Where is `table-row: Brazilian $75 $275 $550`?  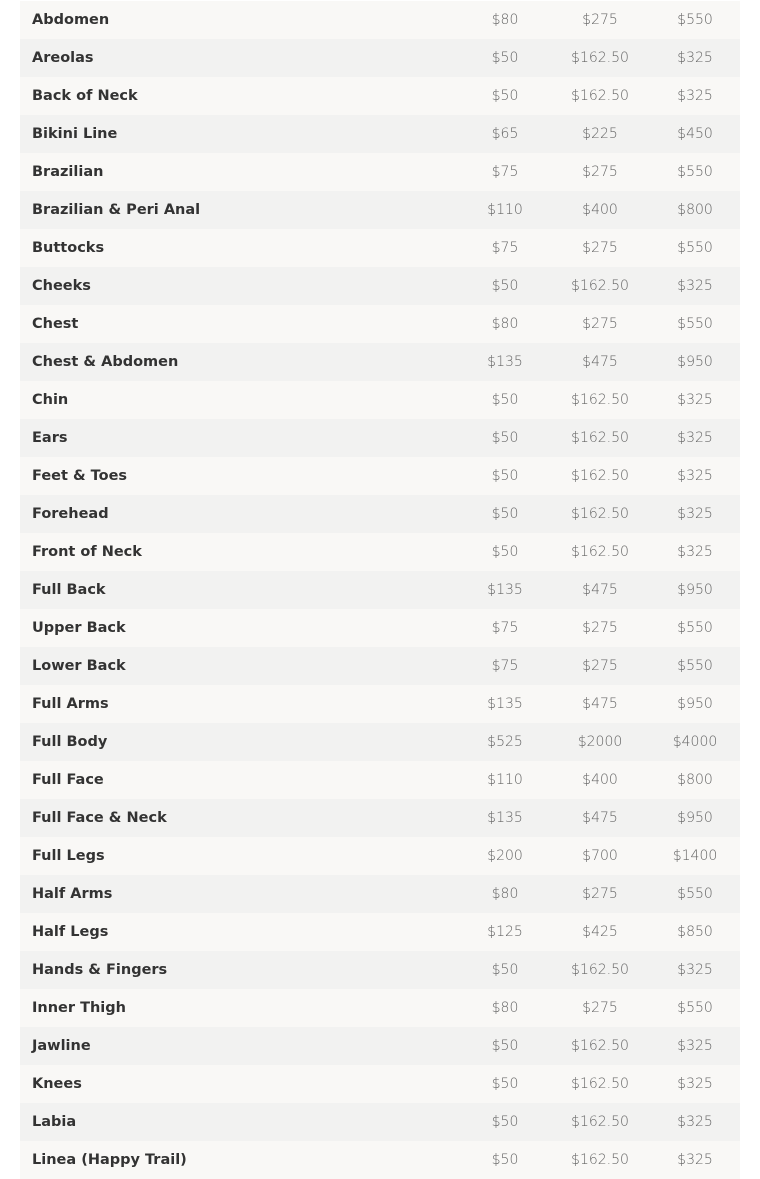 table-row: Brazilian $75 $275 $550 is located at coordinates (380, 172).